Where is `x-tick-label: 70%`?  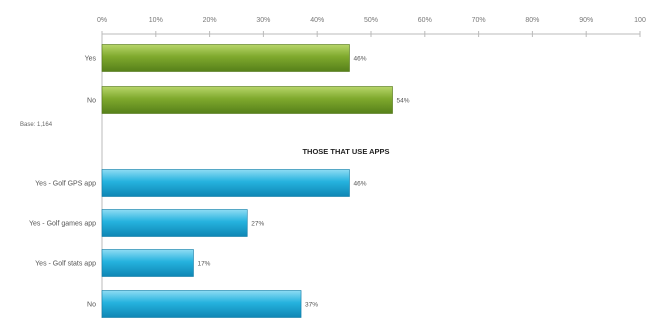 x-tick-label: 70% is located at coordinates (479, 20).